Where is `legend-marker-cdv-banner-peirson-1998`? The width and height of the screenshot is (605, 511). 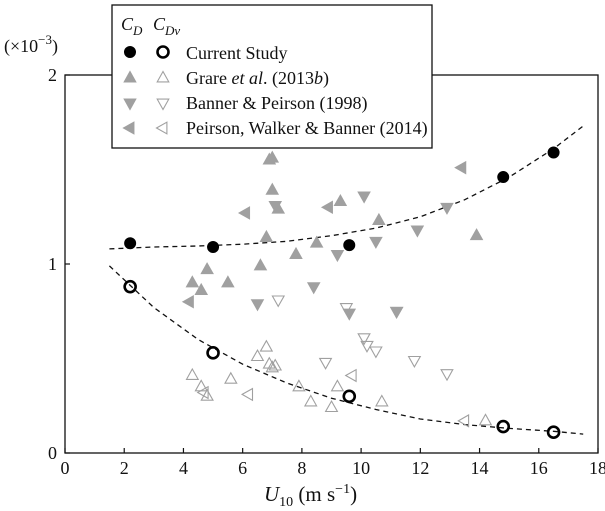
legend-marker-cdv-banner-peirson-1998 is located at coordinates (163, 104).